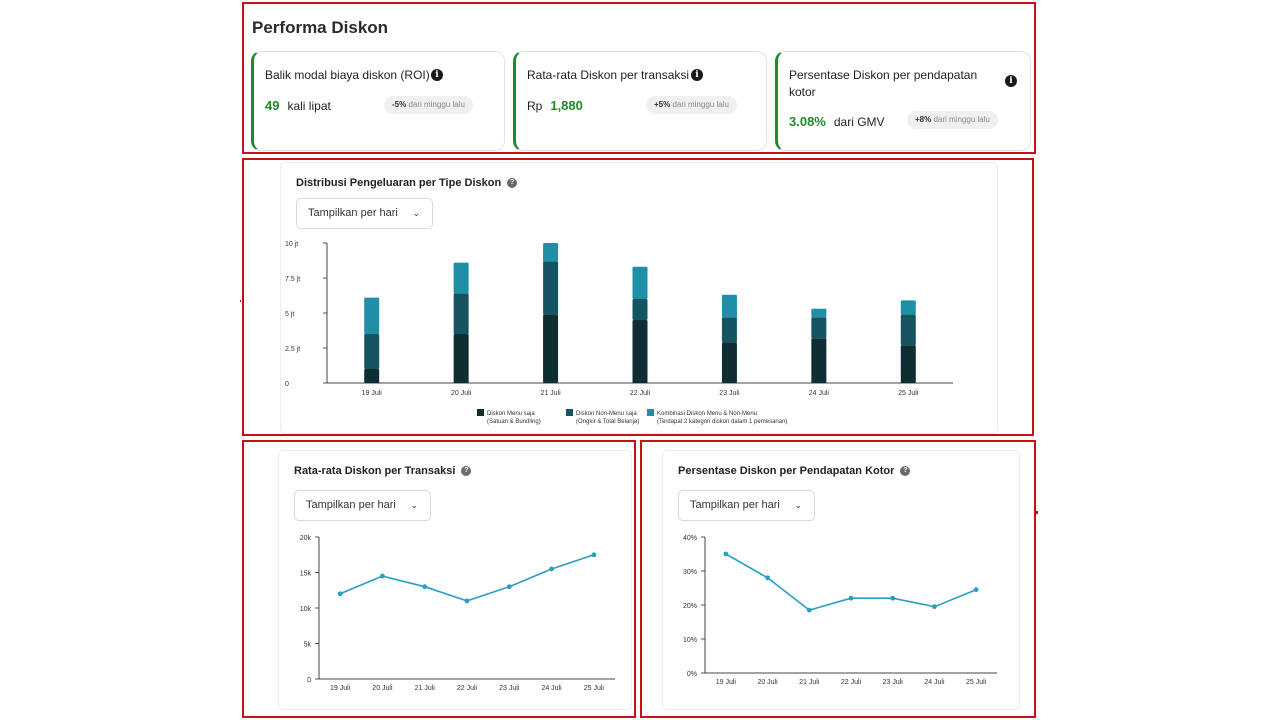 The height and width of the screenshot is (720, 1280). Describe the element at coordinates (292, 279) in the screenshot. I see `y-tick-label: 7.5 jt` at that location.